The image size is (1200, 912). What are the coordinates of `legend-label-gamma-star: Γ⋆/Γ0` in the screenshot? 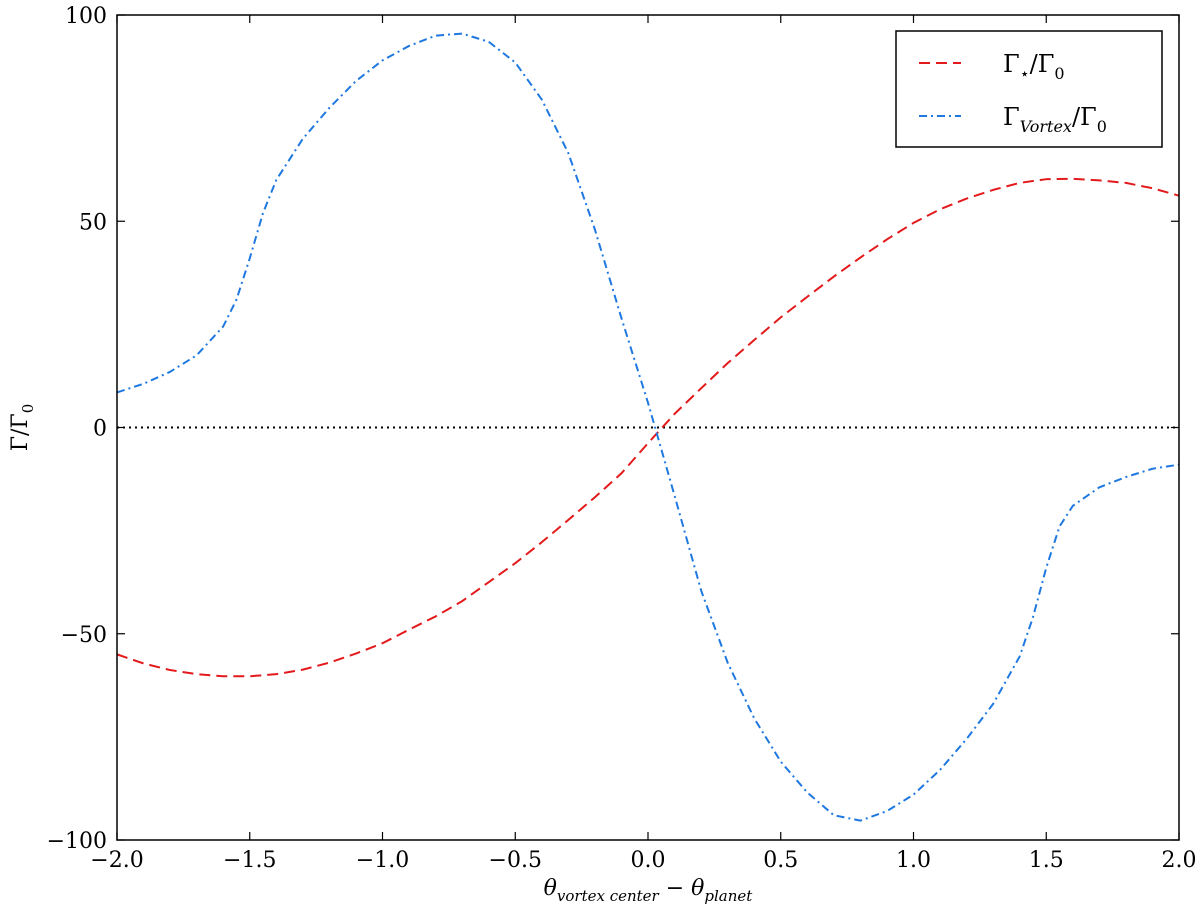 It's located at (1034, 66).